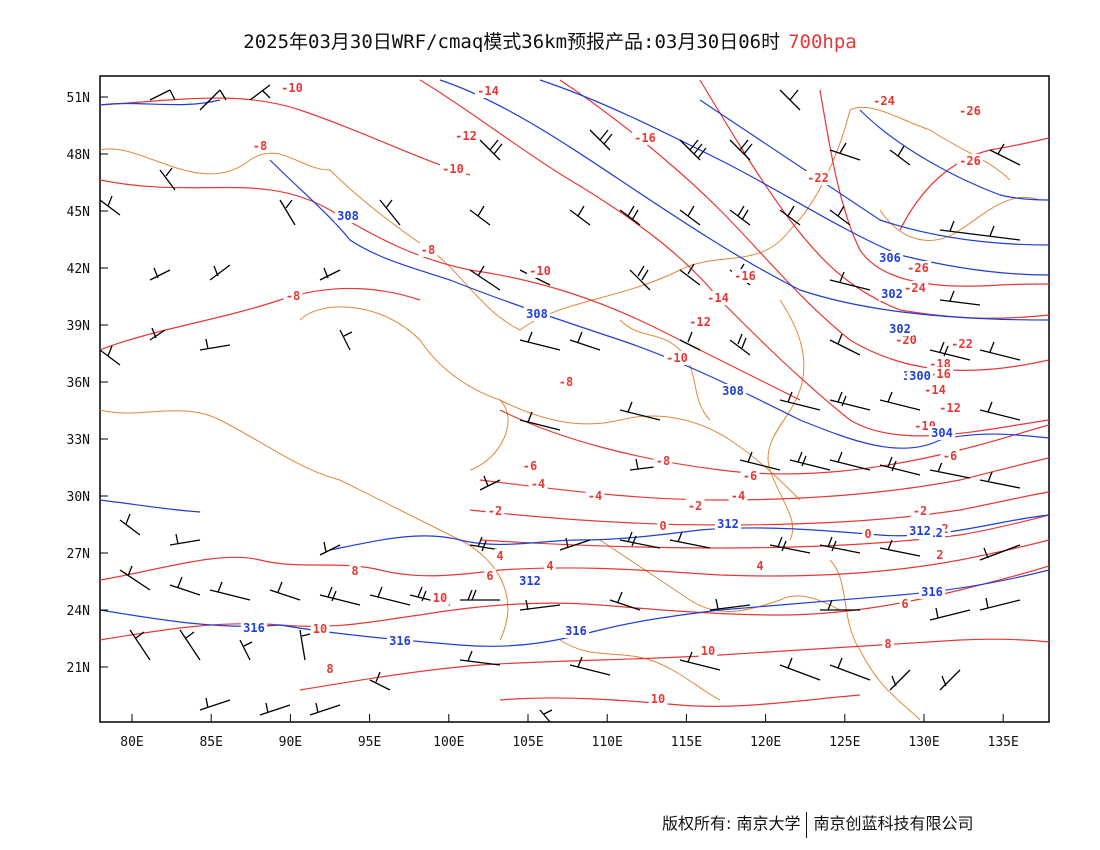 This screenshot has height=850, width=1100. I want to click on temperature-contour-label: -26, so click(970, 111).